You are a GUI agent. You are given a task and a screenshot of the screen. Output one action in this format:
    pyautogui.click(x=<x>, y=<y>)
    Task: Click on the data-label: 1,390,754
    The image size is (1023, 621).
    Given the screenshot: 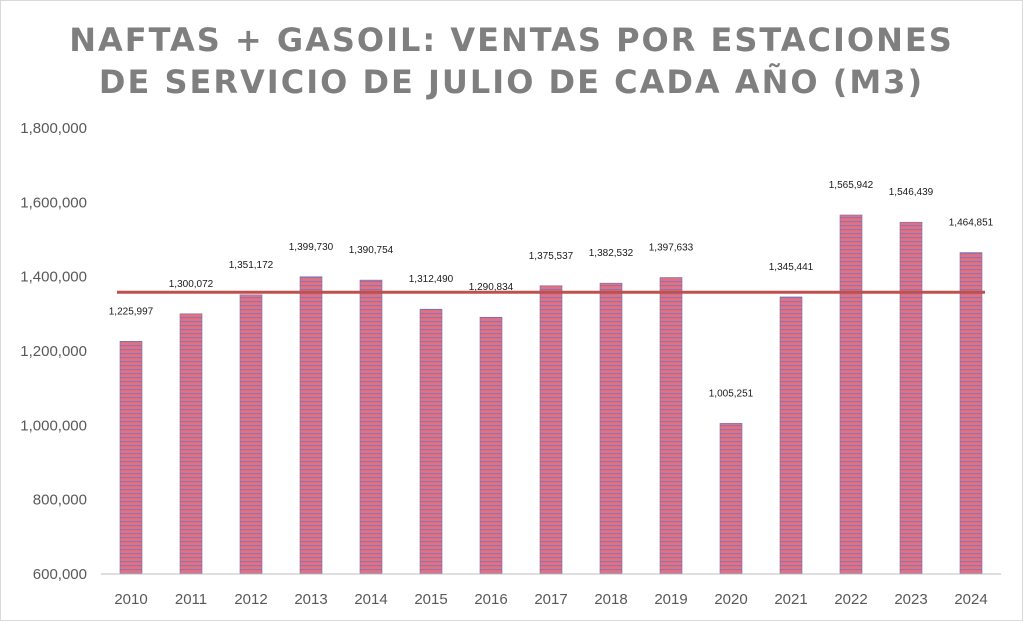 What is the action you would take?
    pyautogui.click(x=371, y=250)
    